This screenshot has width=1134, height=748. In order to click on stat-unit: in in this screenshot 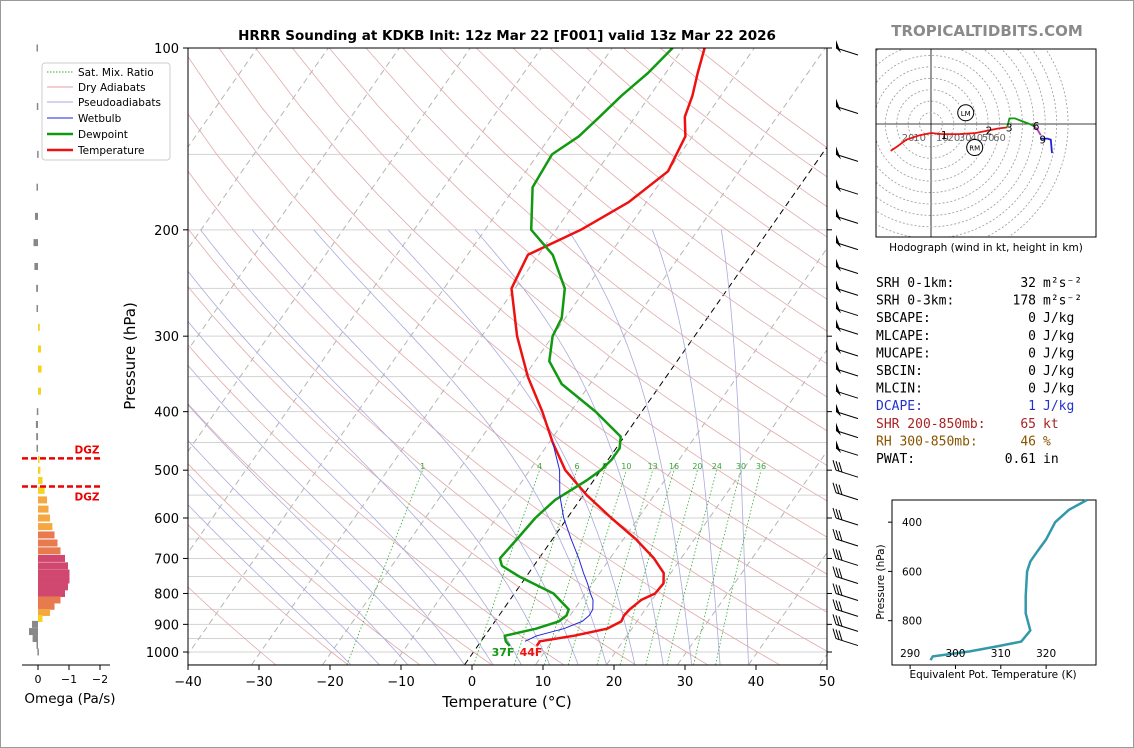, I will do `click(1051, 459)`.